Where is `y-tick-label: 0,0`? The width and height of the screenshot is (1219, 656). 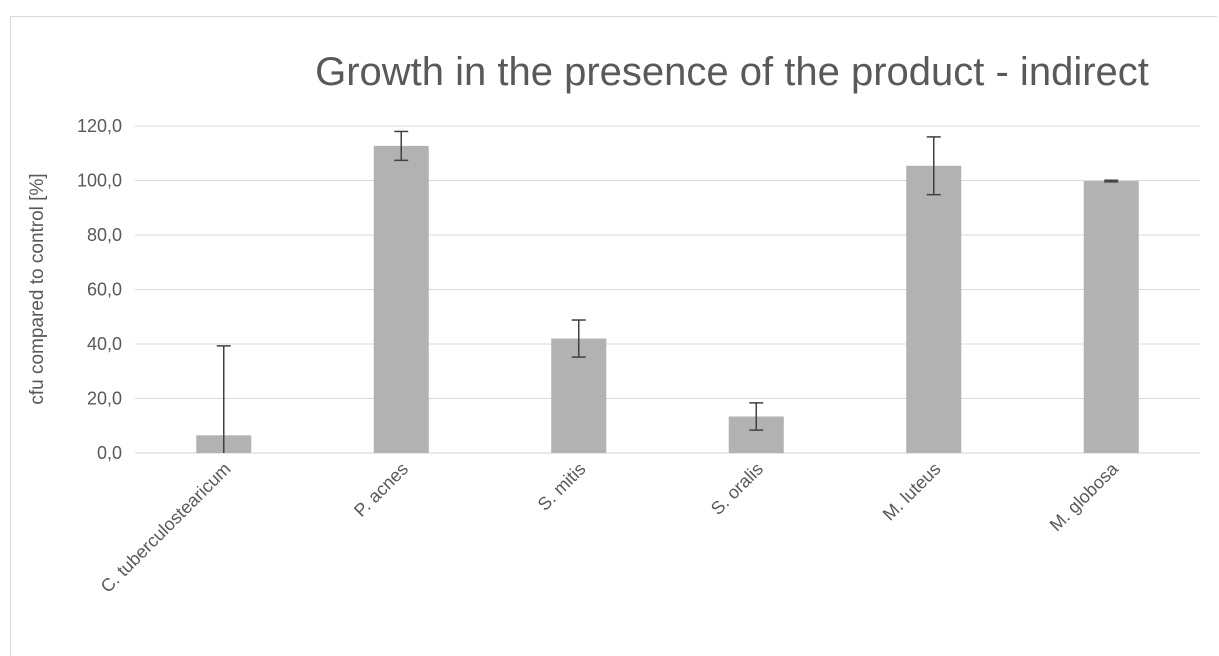
y-tick-label: 0,0 is located at coordinates (109, 453).